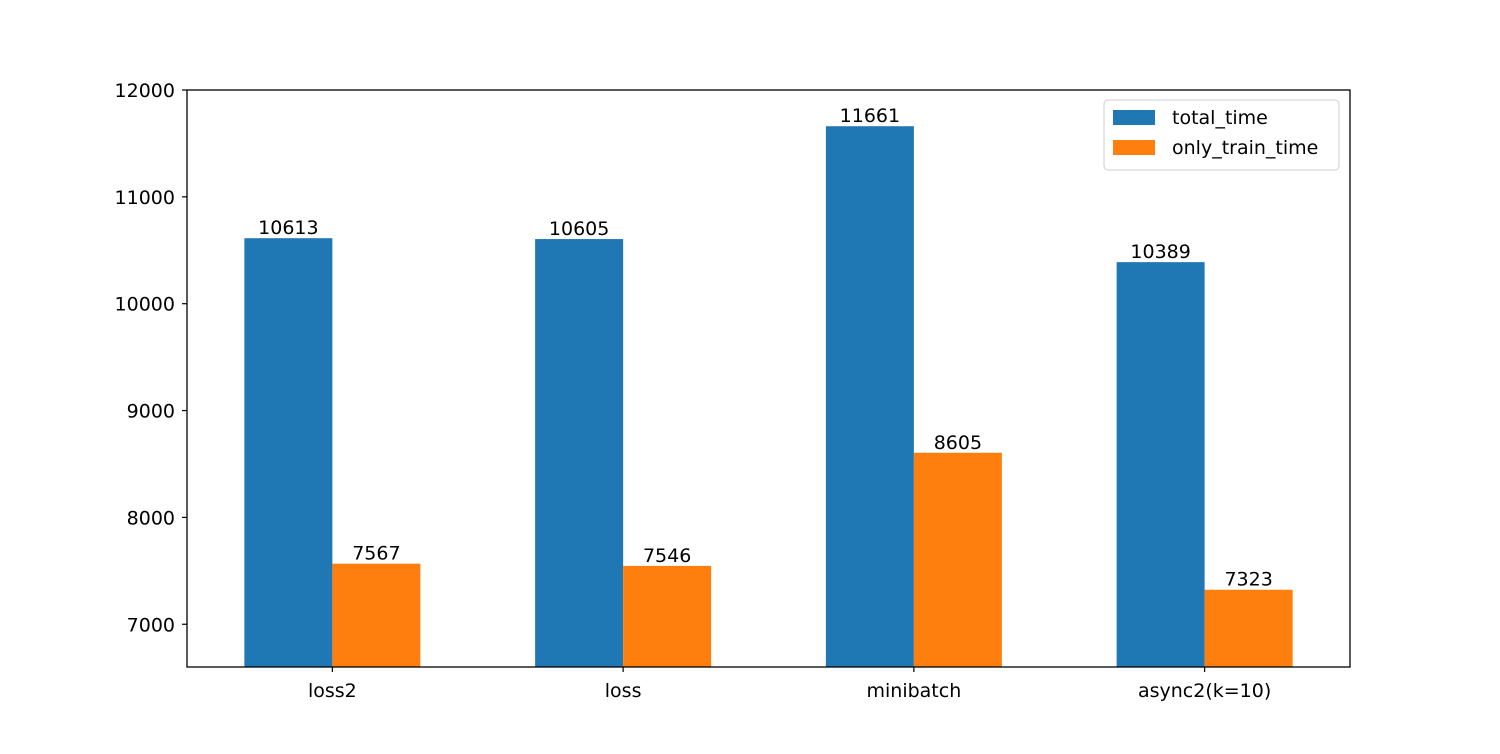  I want to click on y-tick-label-5: 12000, so click(145, 91).